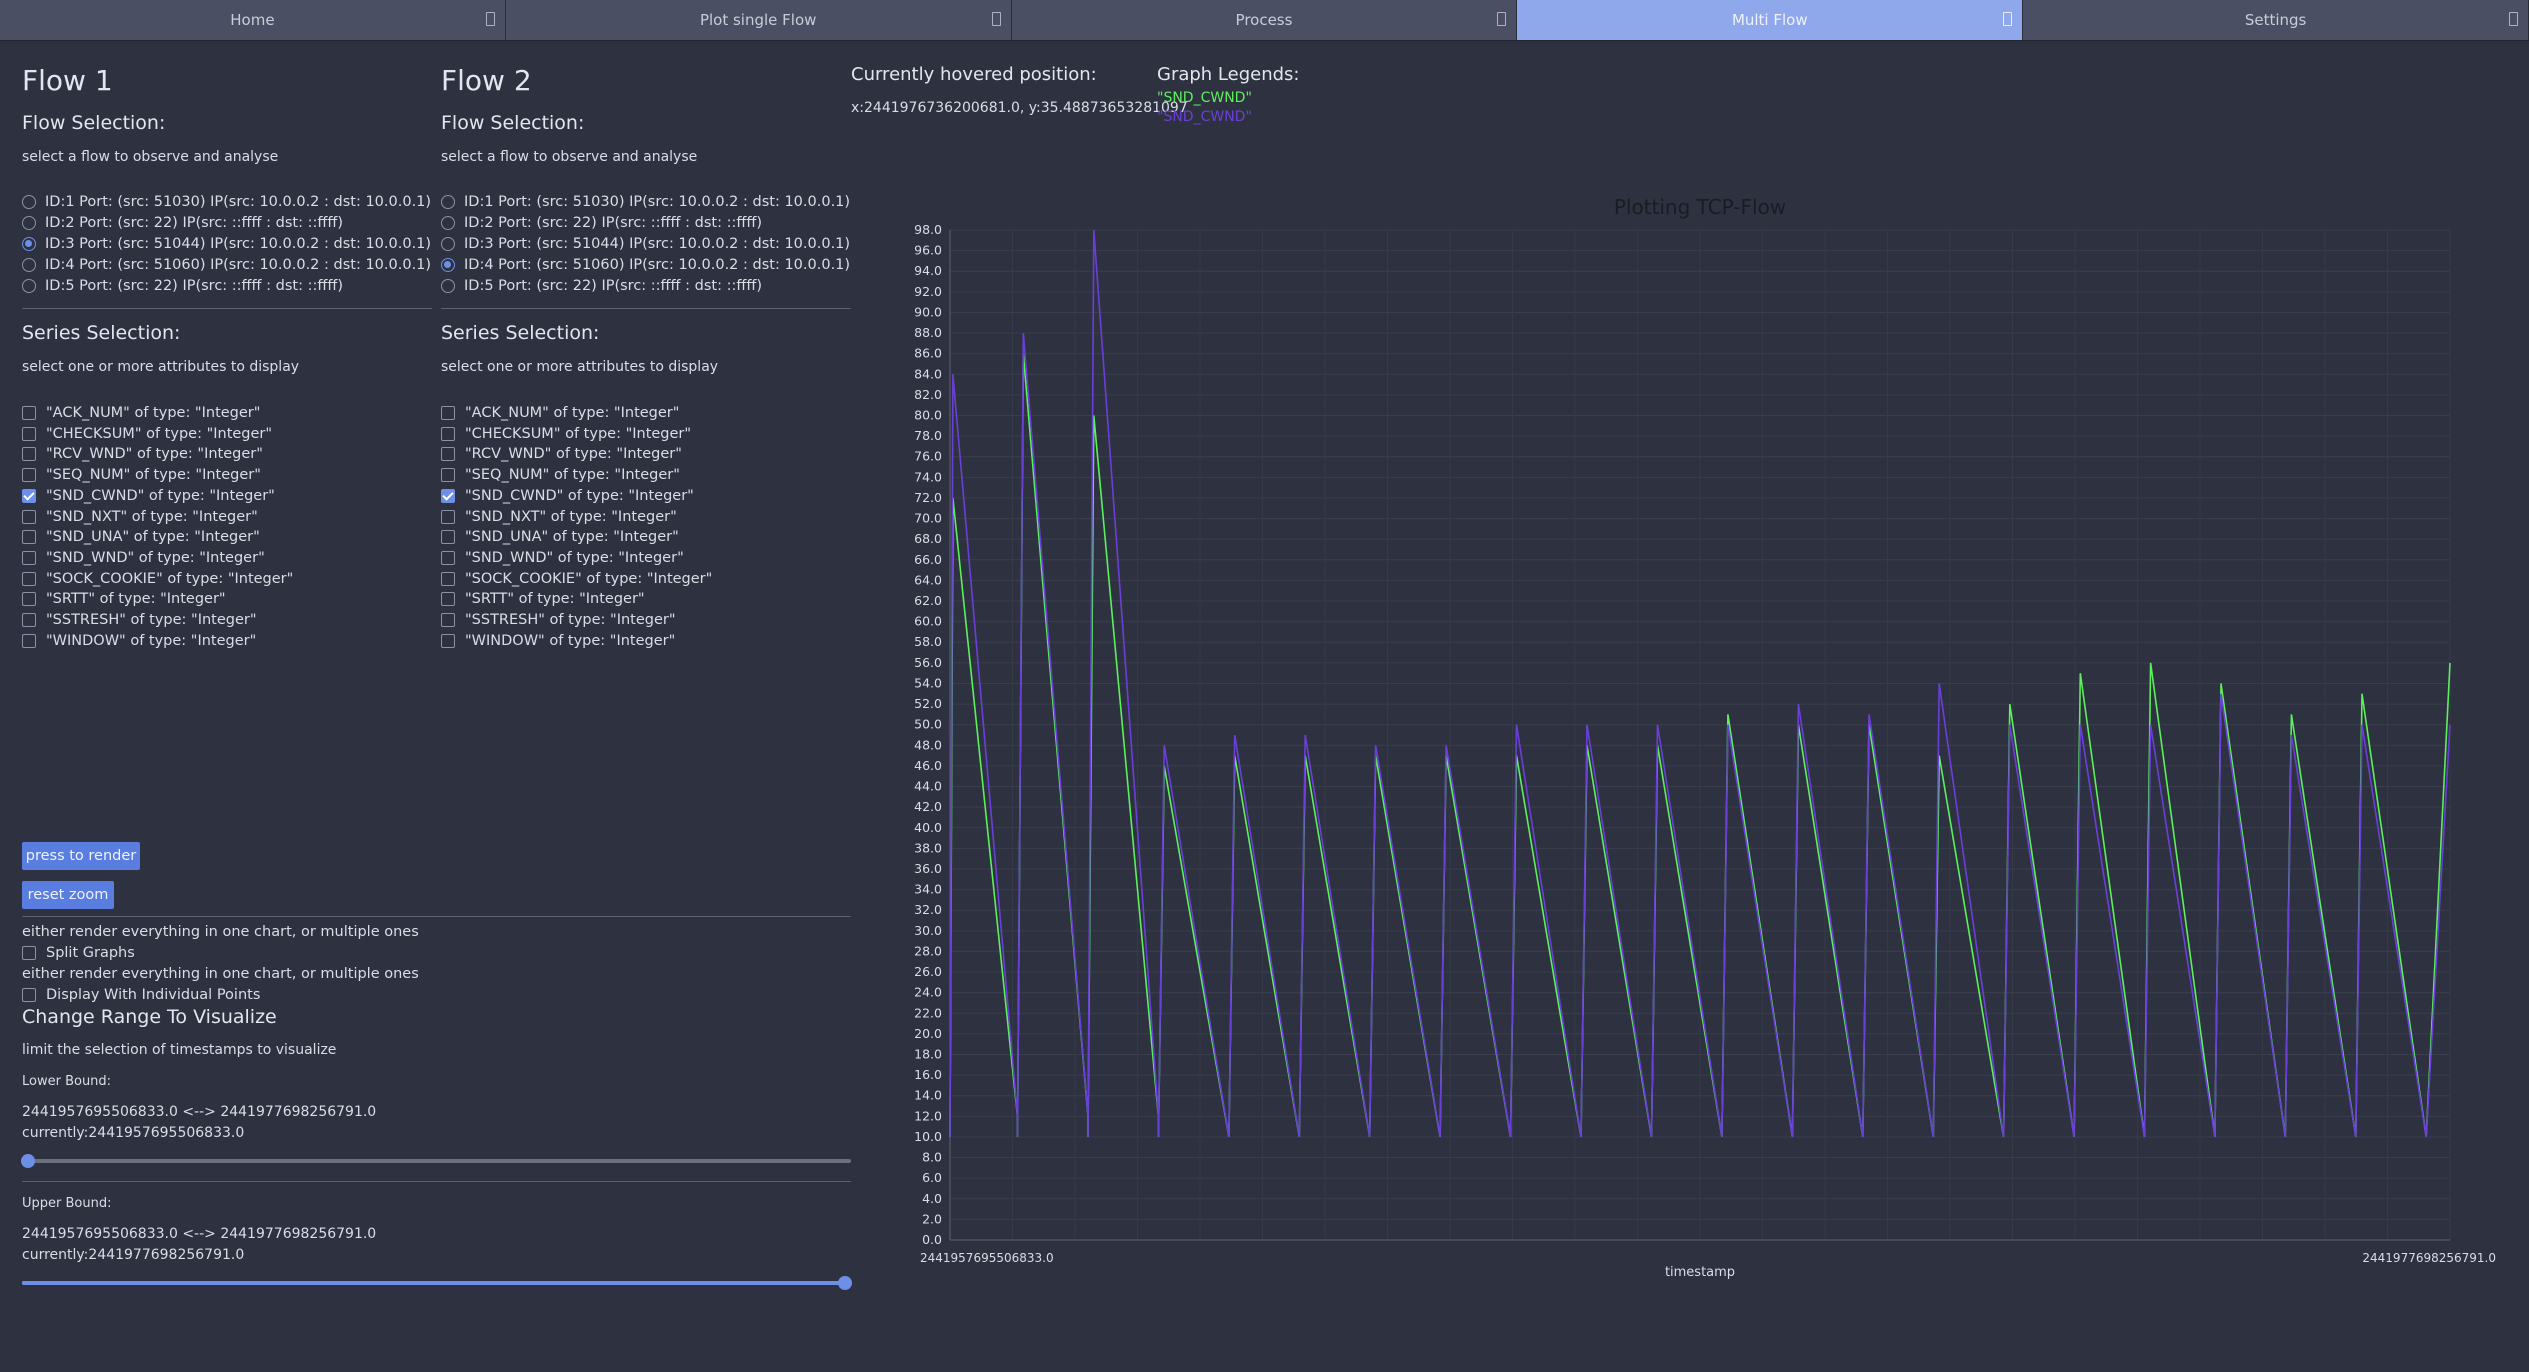 The width and height of the screenshot is (2529, 1372). Describe the element at coordinates (928, 497) in the screenshot. I see `y-tick-label: 72.0` at that location.